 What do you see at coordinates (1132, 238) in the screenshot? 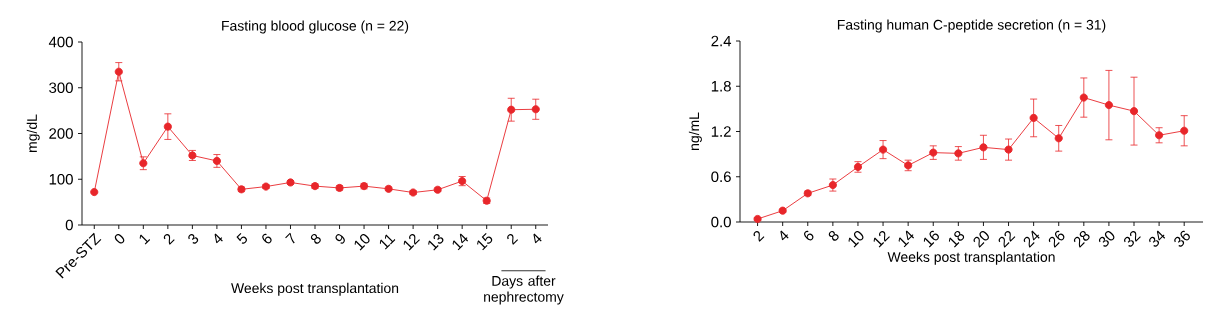
I see `x-tick-label: 32` at bounding box center [1132, 238].